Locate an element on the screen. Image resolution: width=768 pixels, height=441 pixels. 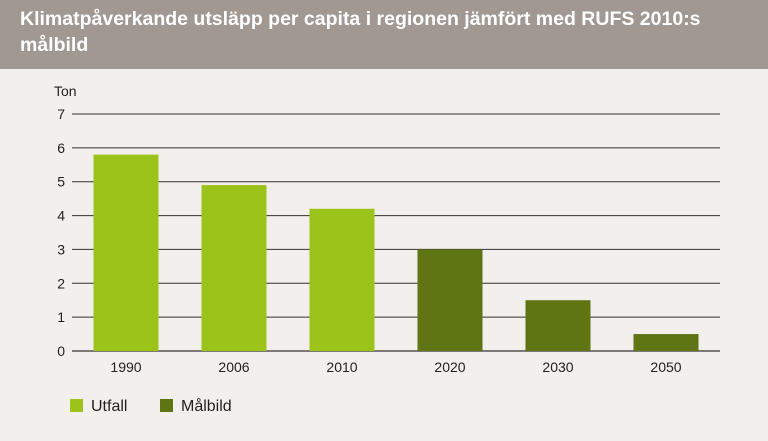
x-tick-label: 2050 is located at coordinates (665, 367).